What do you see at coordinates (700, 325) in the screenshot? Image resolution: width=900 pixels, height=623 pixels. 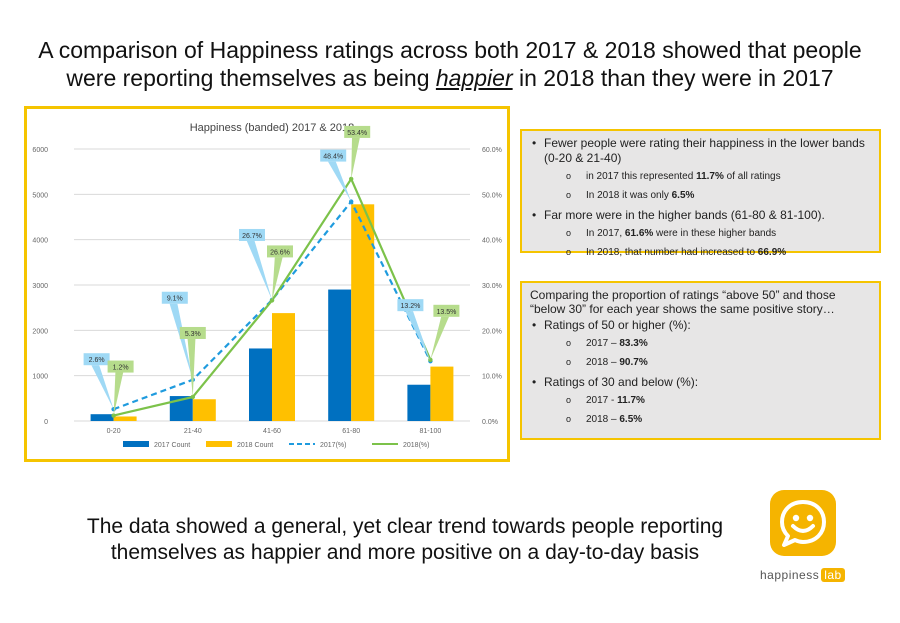 I see `ratings-50-higher: Ratings of 50 or higher (%):` at bounding box center [700, 325].